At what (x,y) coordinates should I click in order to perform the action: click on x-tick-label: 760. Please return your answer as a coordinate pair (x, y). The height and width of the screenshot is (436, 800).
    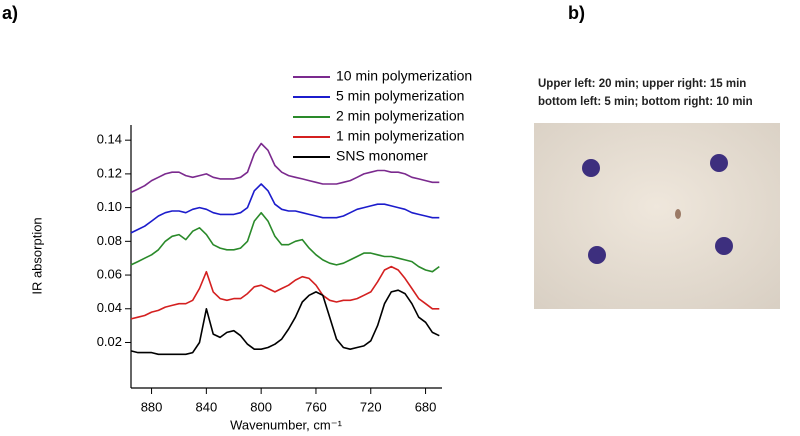
    Looking at the image, I should click on (316, 406).